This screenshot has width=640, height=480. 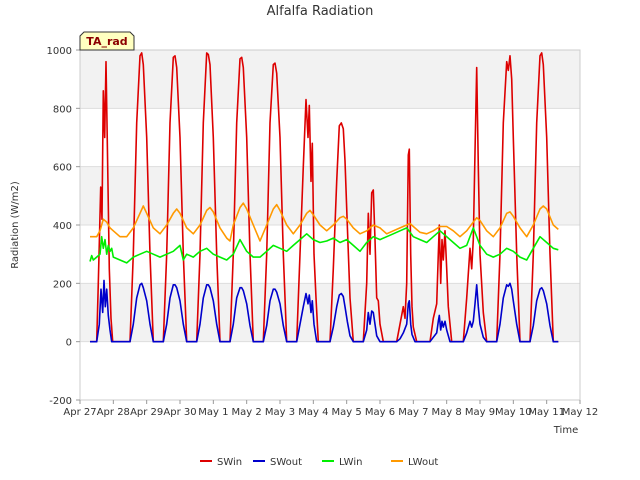 I want to click on x-tick-label: May 12, so click(x=580, y=412).